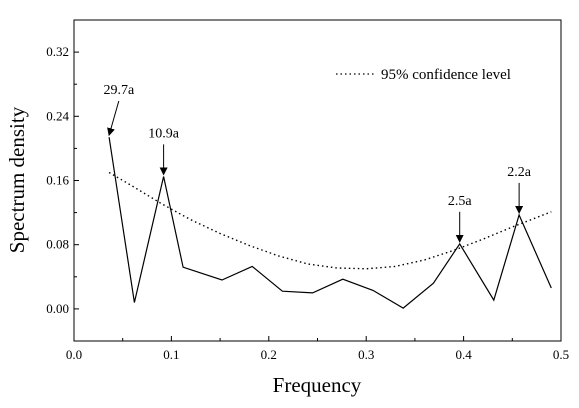 Image resolution: width=579 pixels, height=408 pixels. I want to click on annotation-label: 29.7a, so click(119, 90).